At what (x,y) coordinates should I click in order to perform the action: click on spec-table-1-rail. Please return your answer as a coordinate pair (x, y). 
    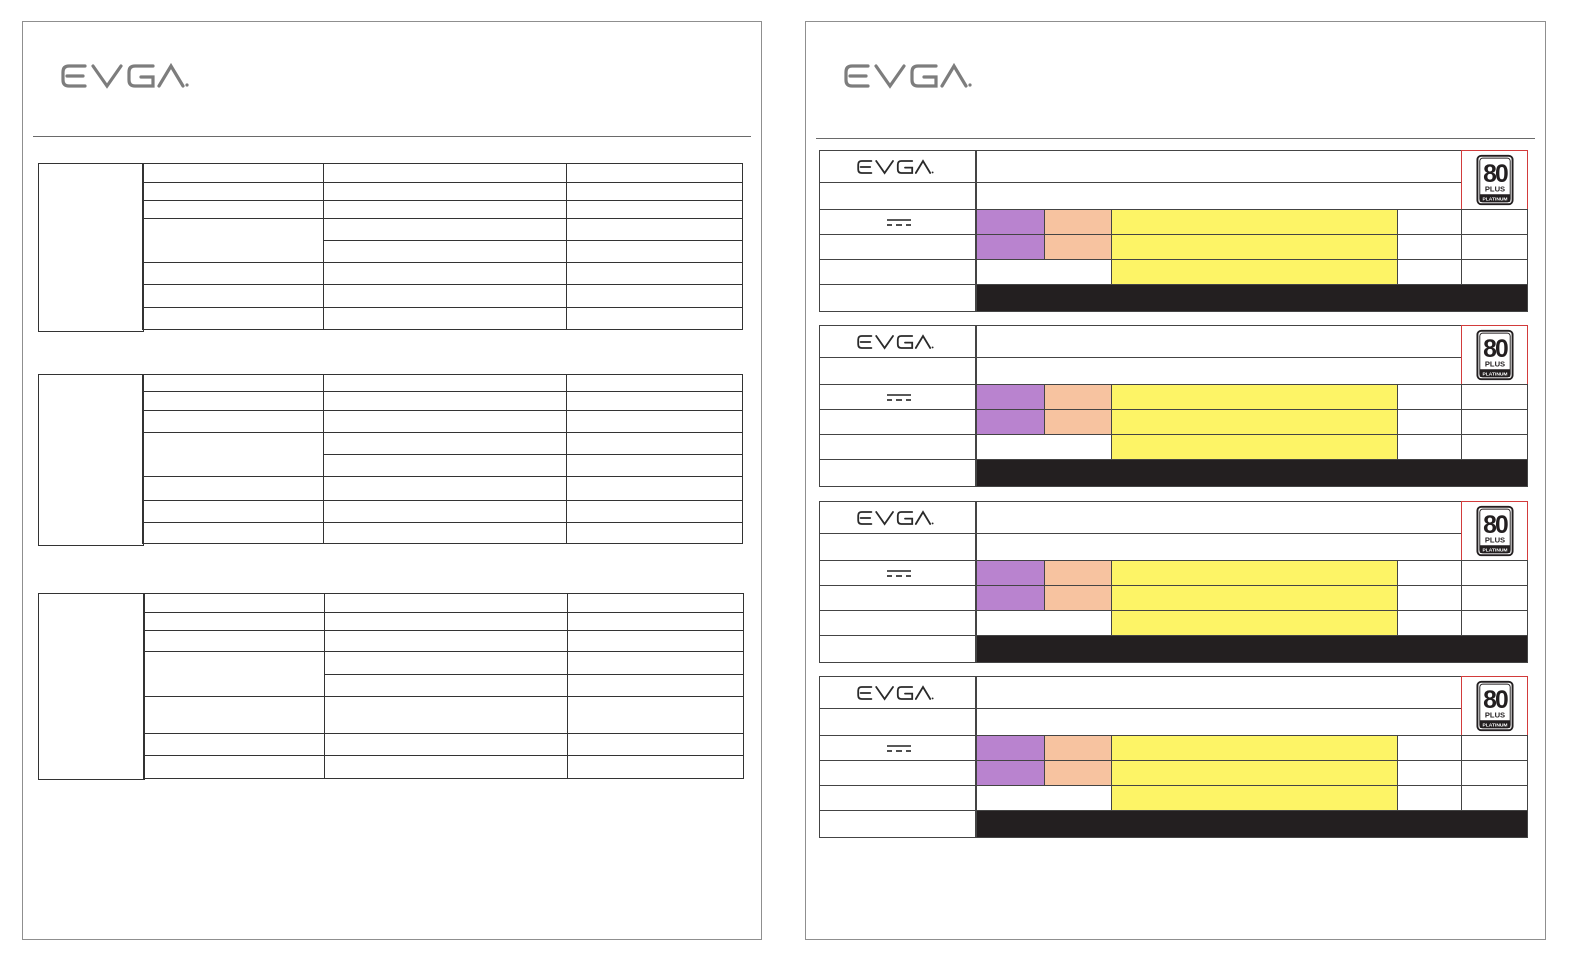
    Looking at the image, I should click on (91, 247).